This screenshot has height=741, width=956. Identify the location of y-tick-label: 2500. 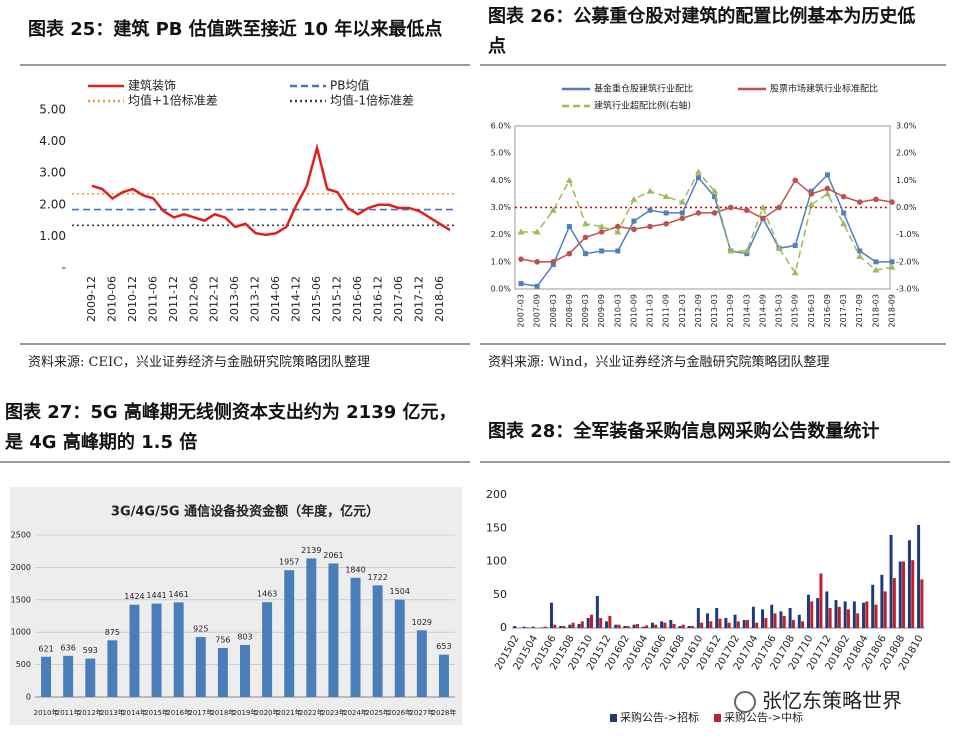
(21, 535).